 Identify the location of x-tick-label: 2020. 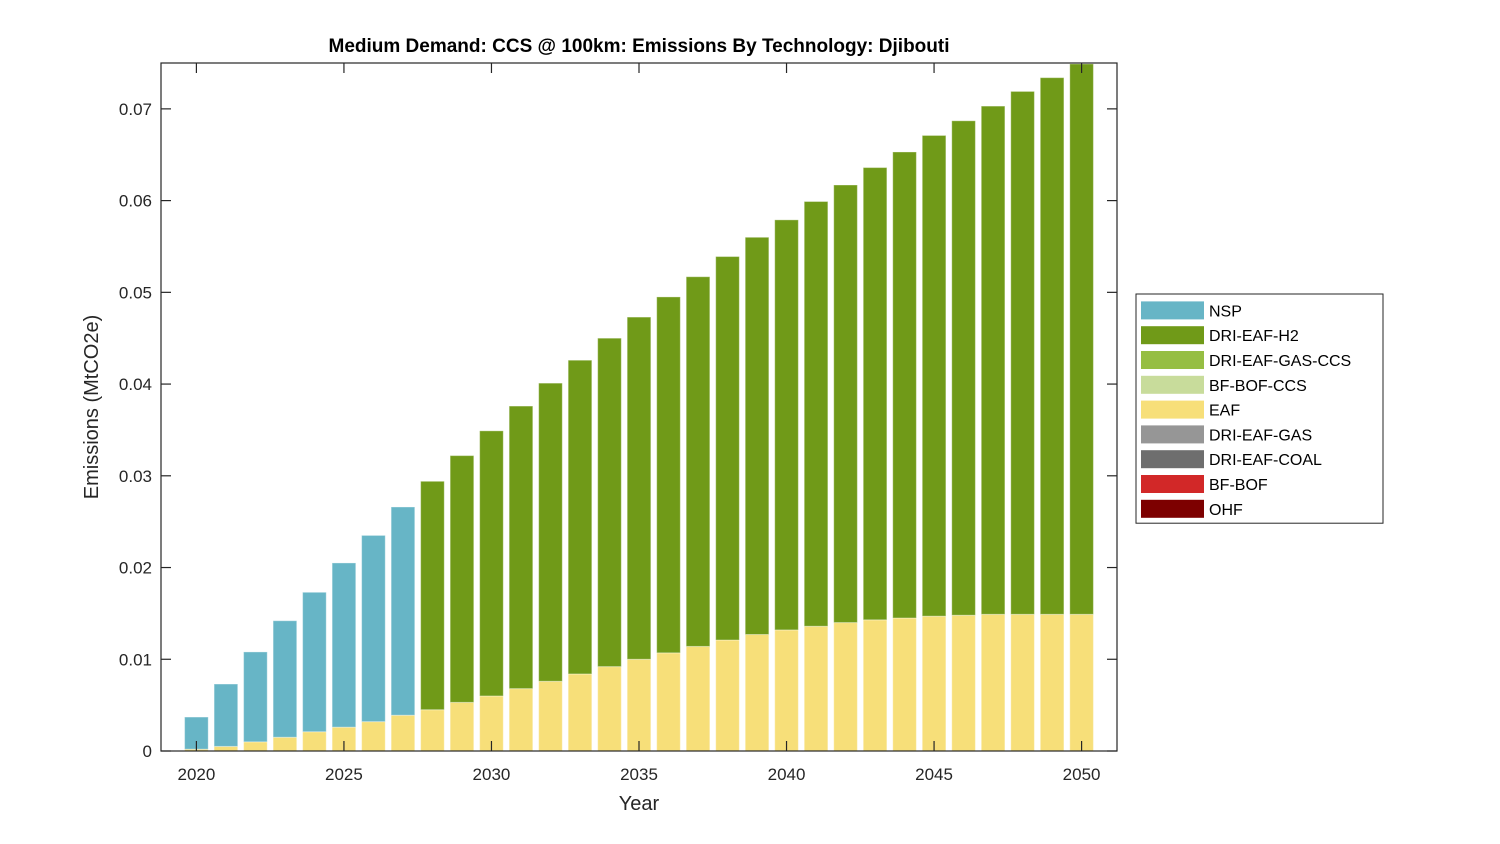
(196, 774).